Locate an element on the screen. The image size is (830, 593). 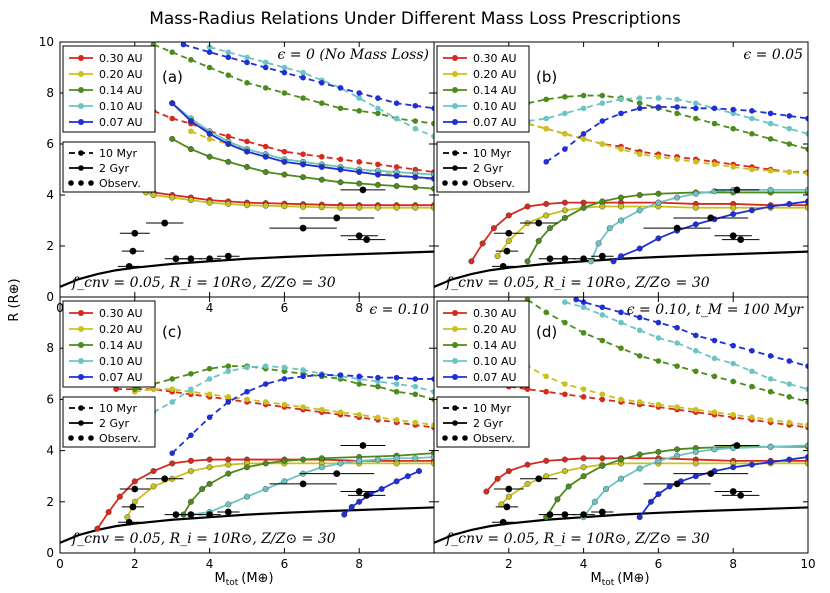
x-tick-label: 6 is located at coordinates (285, 308).